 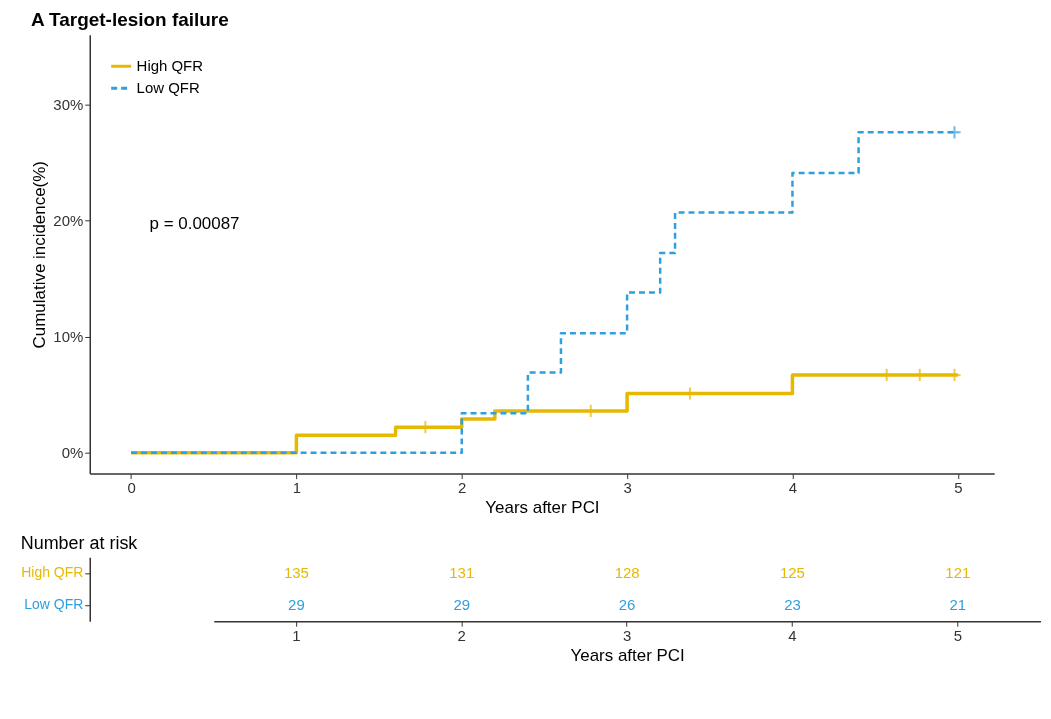 What do you see at coordinates (129, 19) in the screenshot?
I see `chart-title: A Target-lesion failure` at bounding box center [129, 19].